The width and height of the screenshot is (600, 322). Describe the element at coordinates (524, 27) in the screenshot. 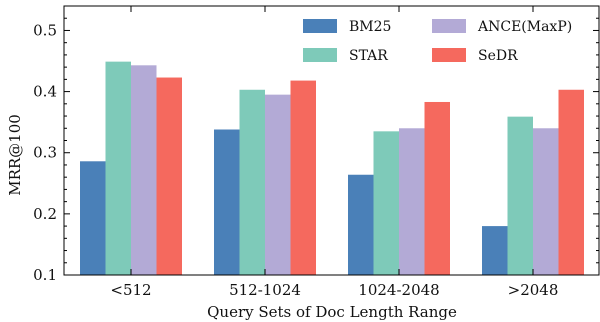

I see `legend-label-ance-maxp-: ANCE(MaxP)` at that location.